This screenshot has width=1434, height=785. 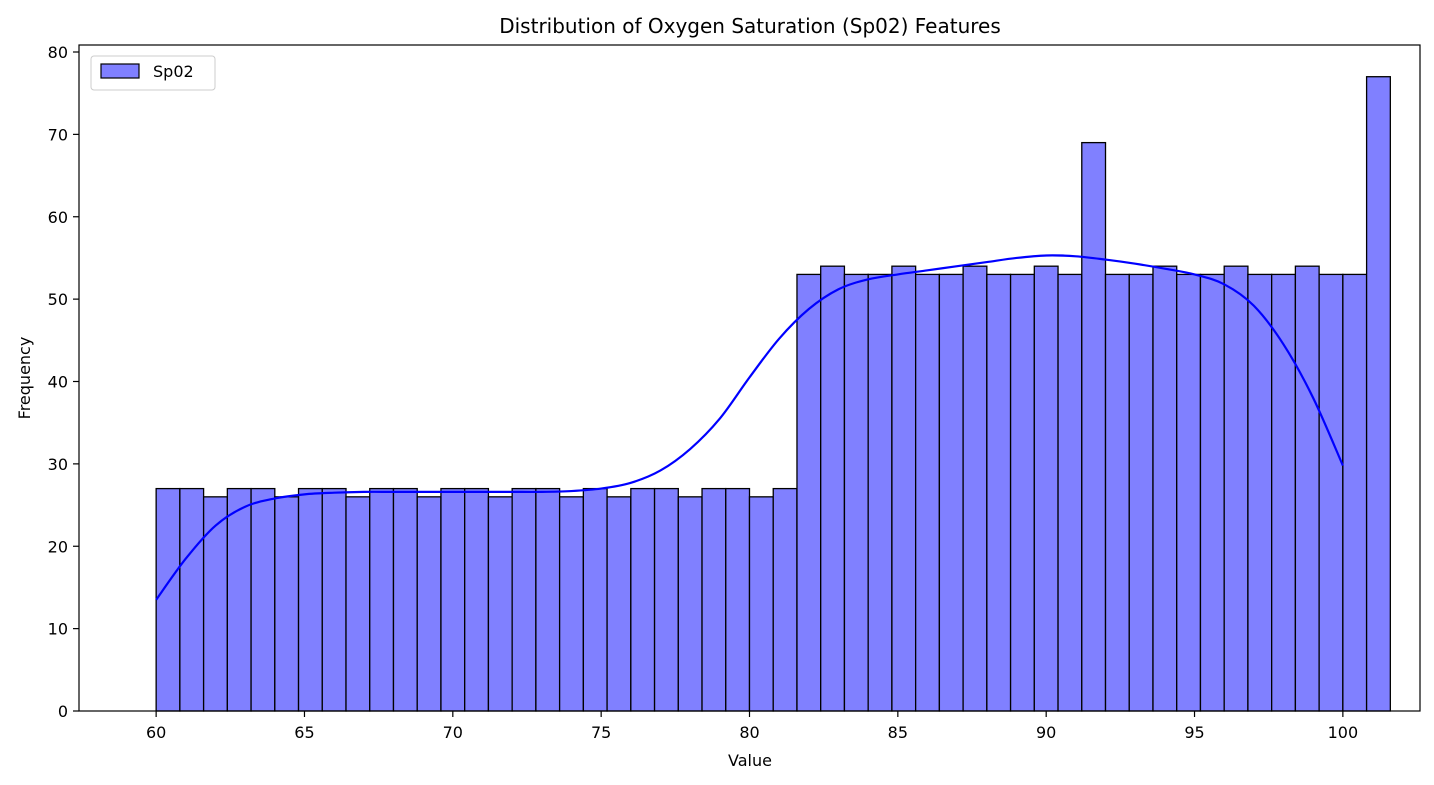 I want to click on y-tick-label: 0, so click(x=63, y=711).